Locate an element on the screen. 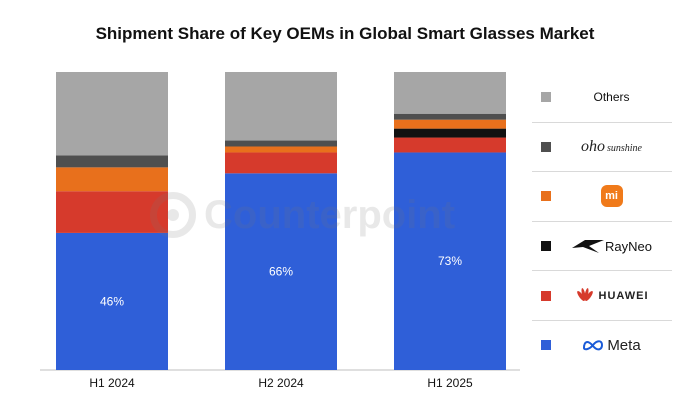 The image size is (690, 408). x-tick-label-h1-2024: H1 2024 is located at coordinates (112, 383).